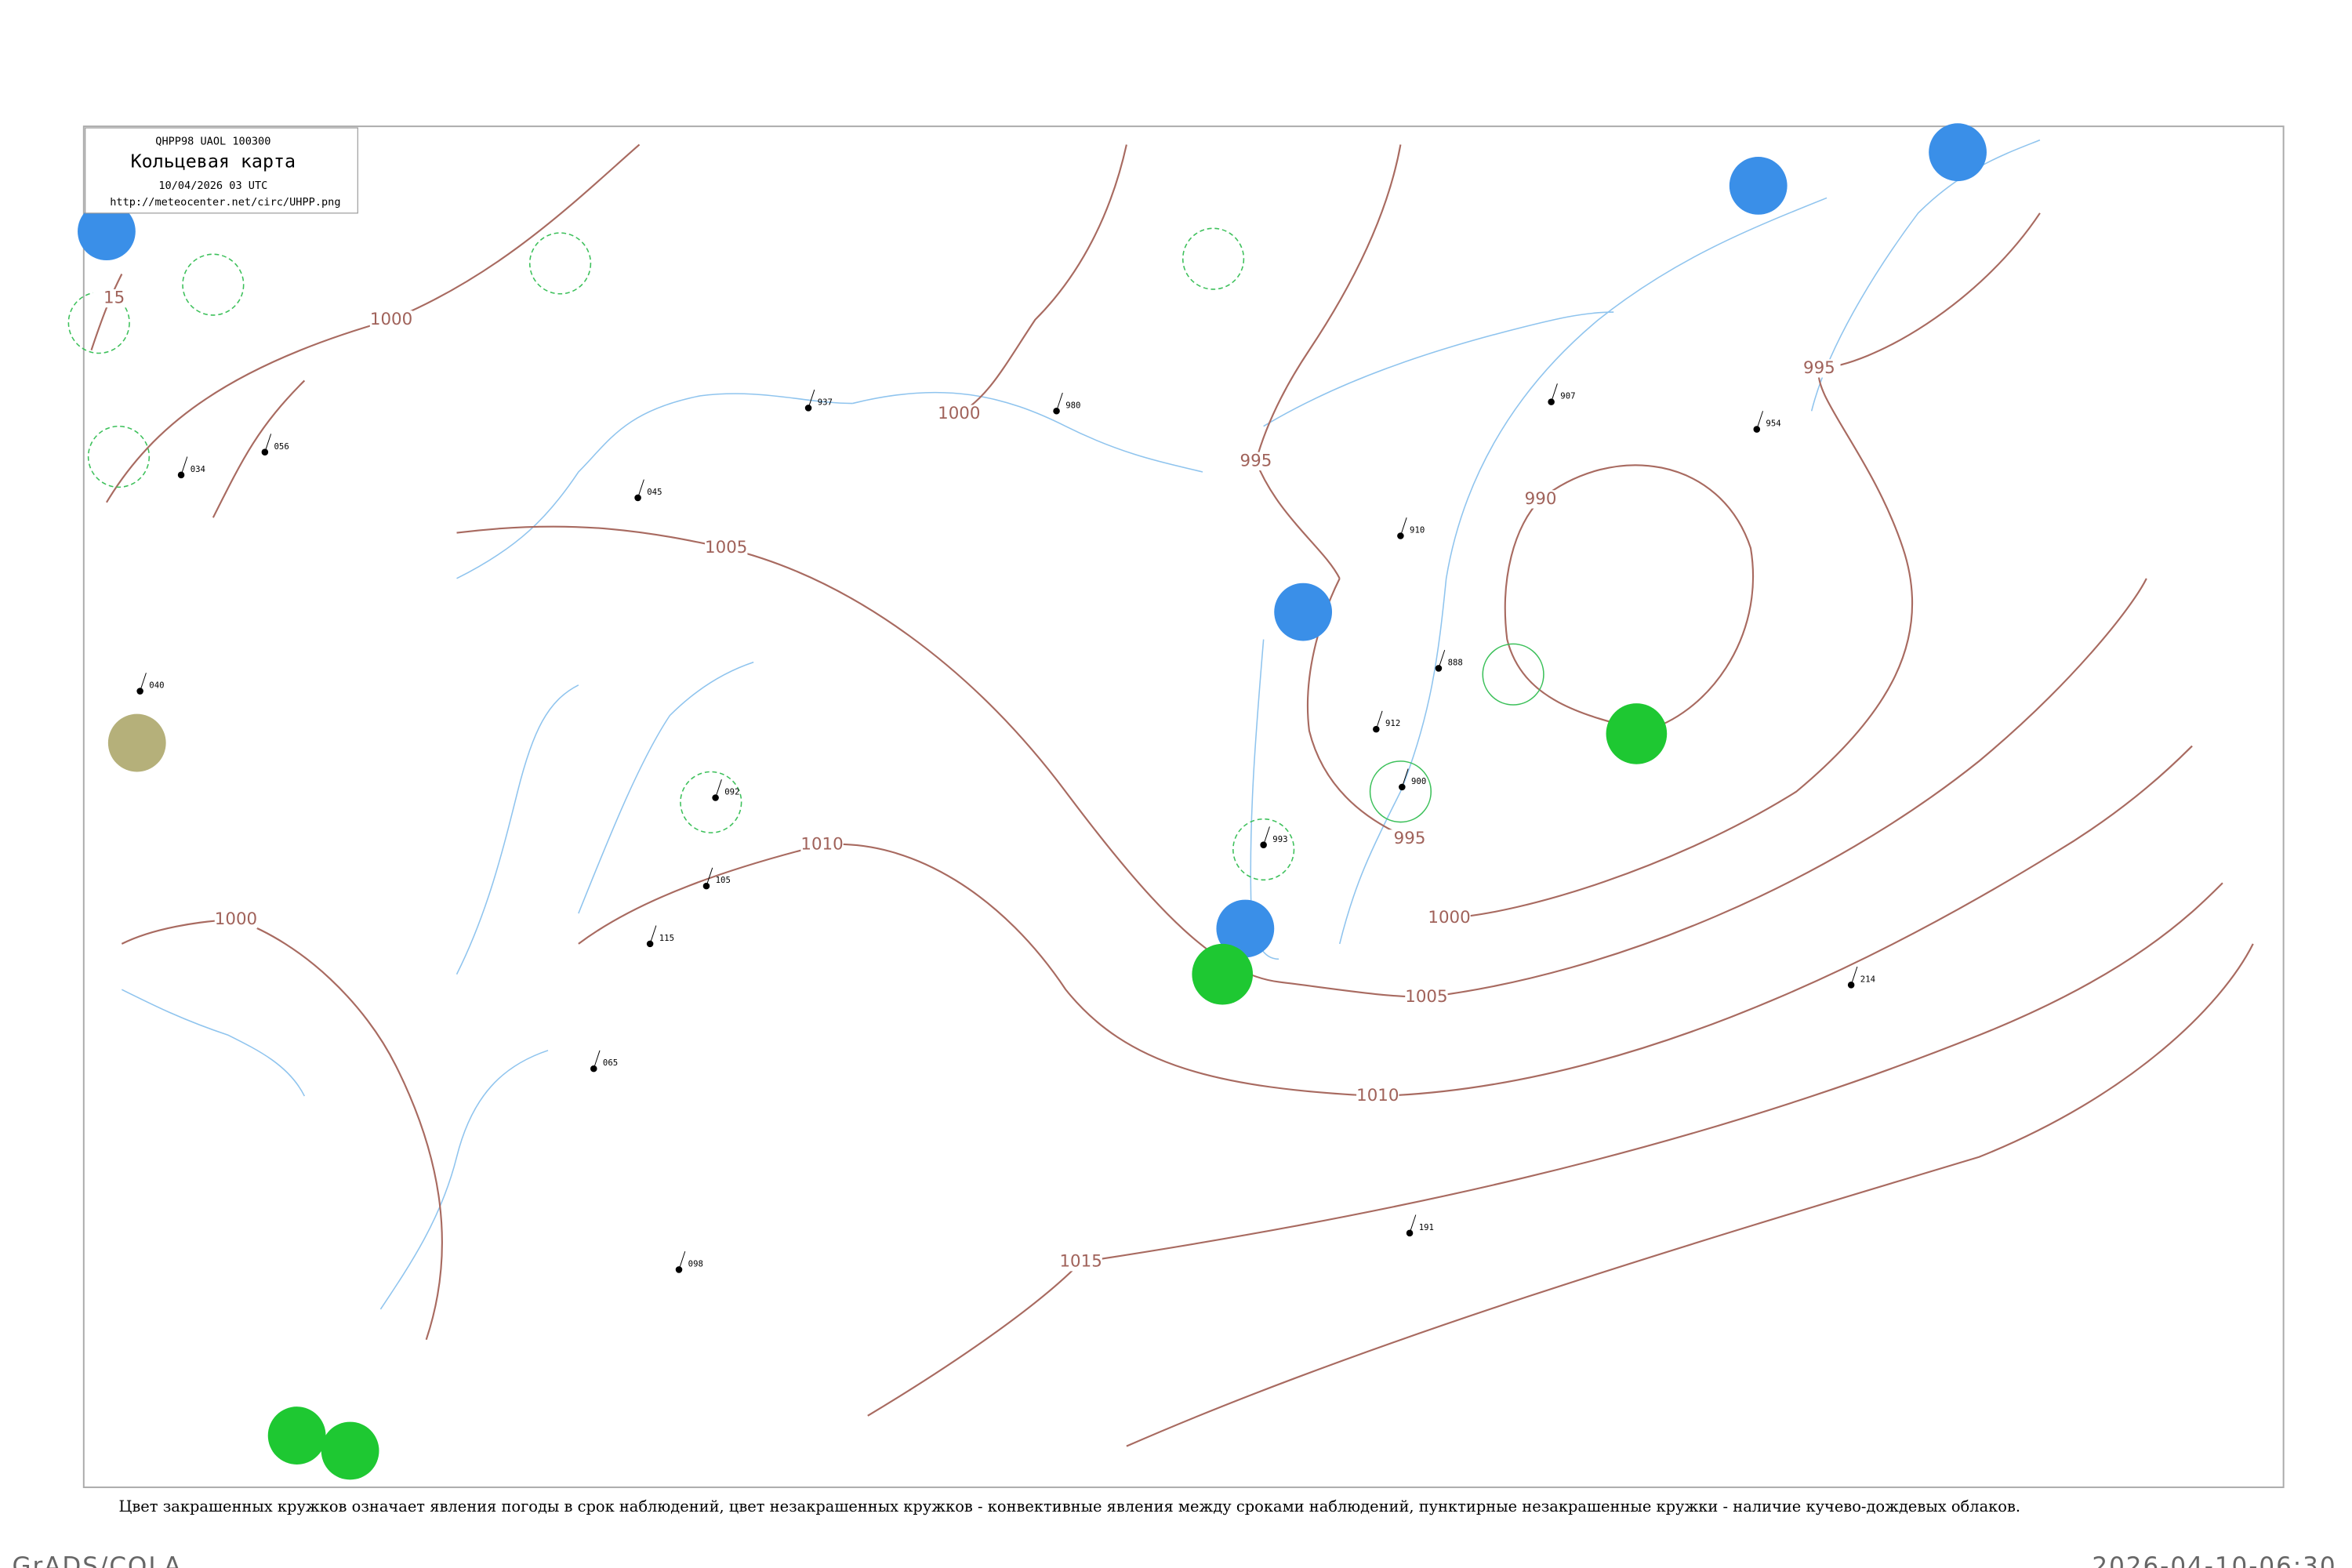 The width and height of the screenshot is (2352, 1568). Describe the element at coordinates (1426, 1227) in the screenshot. I see `station-pressure: 191` at that location.